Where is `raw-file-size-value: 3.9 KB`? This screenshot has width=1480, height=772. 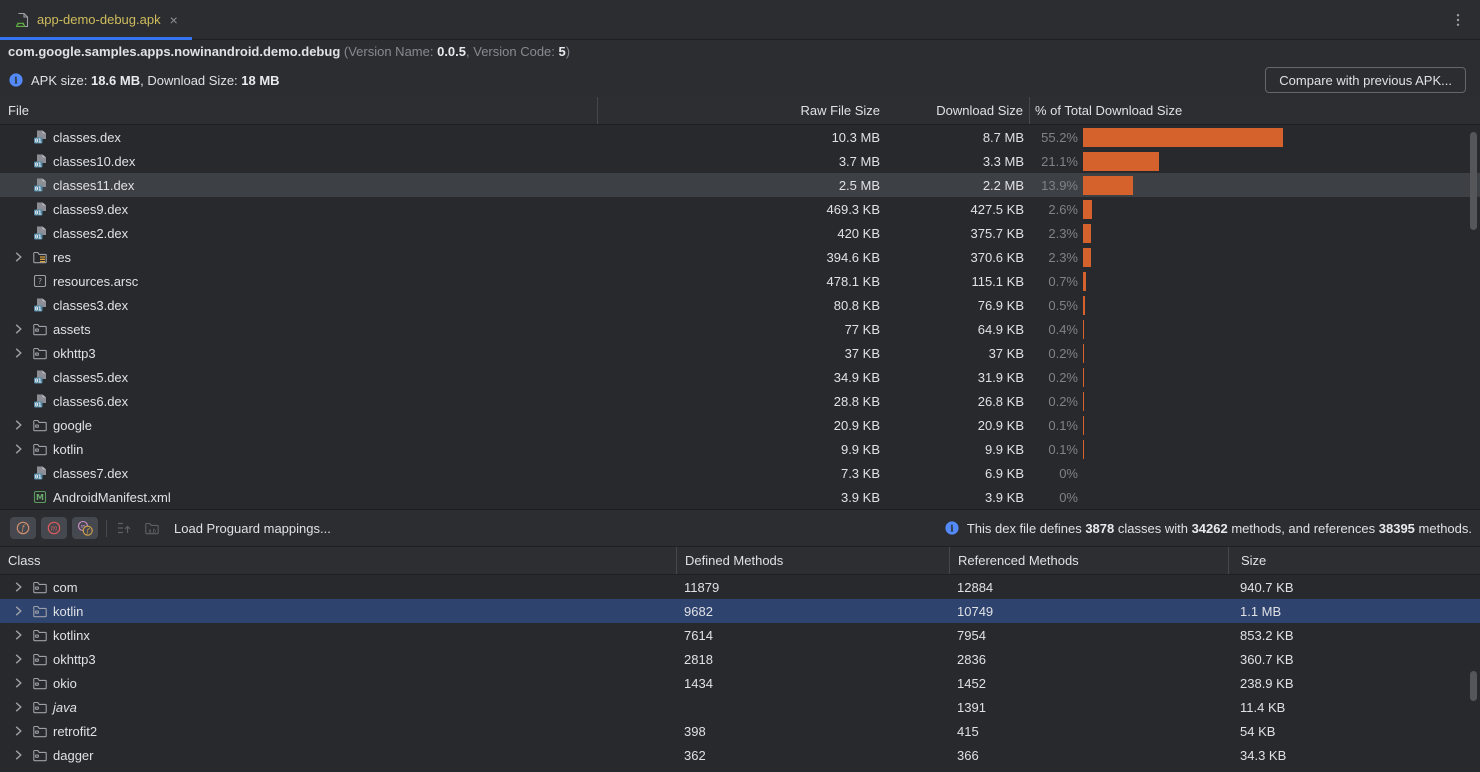
raw-file-size-value: 3.9 KB is located at coordinates (860, 497).